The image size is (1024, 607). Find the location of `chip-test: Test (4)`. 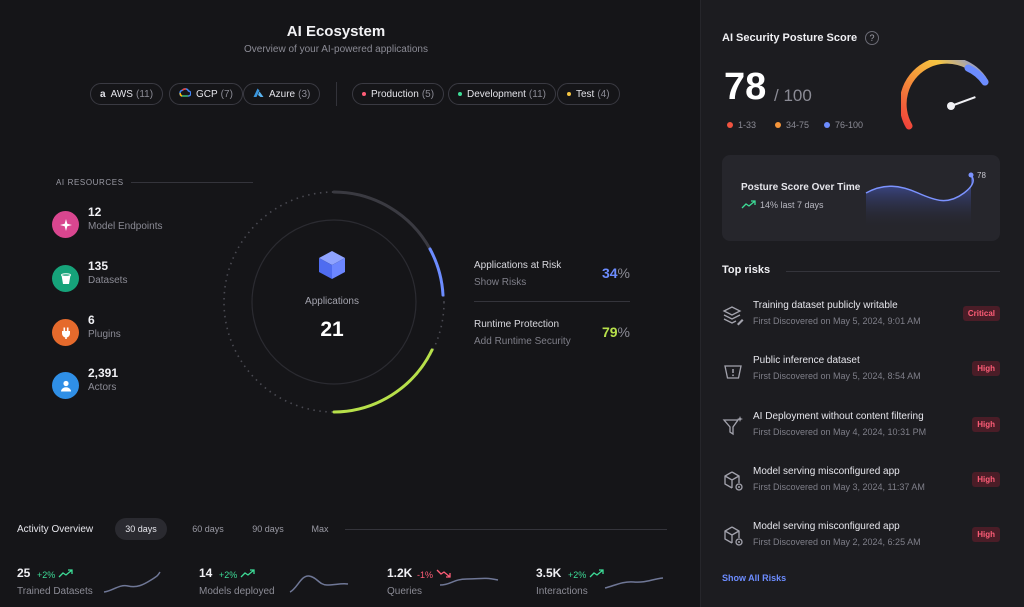

chip-test: Test (4) is located at coordinates (588, 94).